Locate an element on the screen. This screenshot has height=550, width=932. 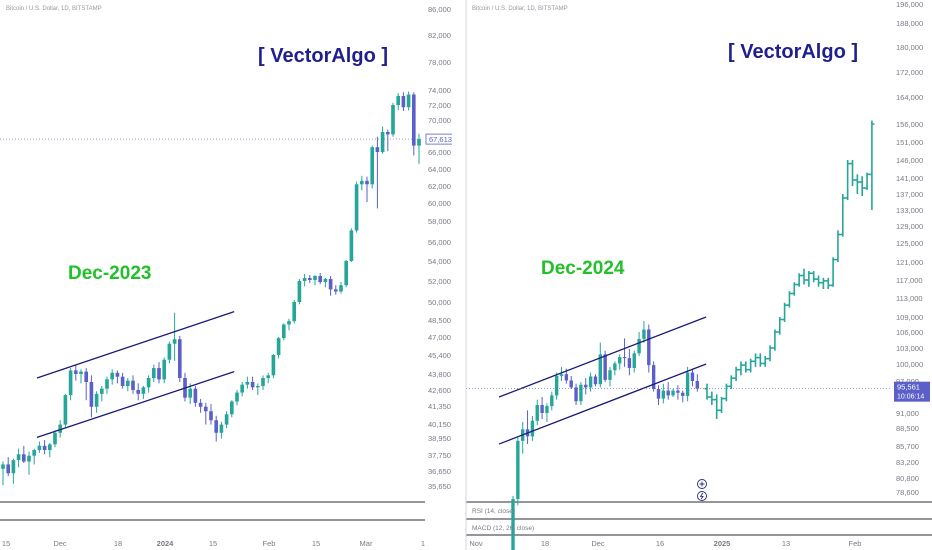
left-y-tick-label: 64,000 is located at coordinates (439, 169).